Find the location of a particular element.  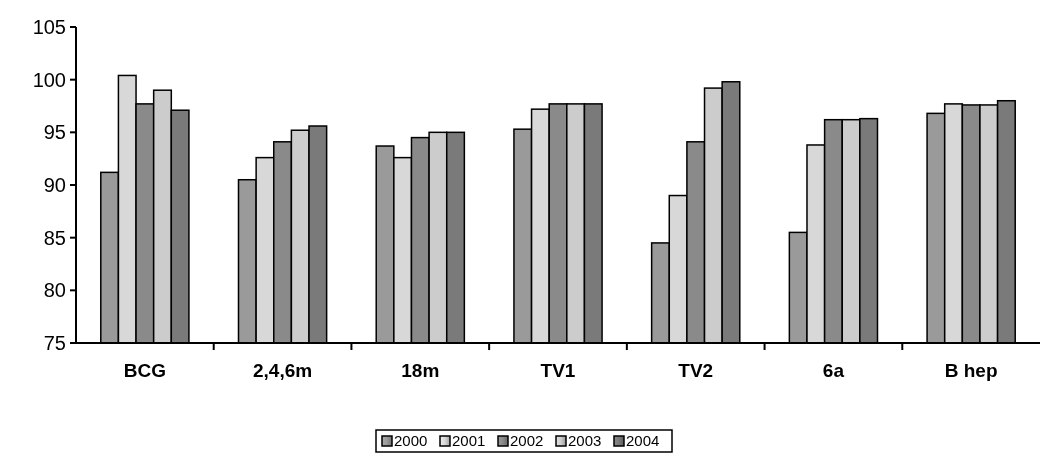

x-tick-label: TV1 is located at coordinates (558, 370).